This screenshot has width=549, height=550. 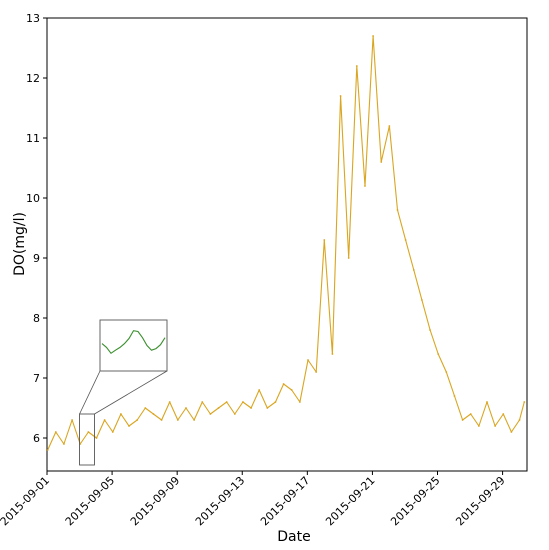 I want to click on y-tick-label: 9, so click(x=36, y=258).